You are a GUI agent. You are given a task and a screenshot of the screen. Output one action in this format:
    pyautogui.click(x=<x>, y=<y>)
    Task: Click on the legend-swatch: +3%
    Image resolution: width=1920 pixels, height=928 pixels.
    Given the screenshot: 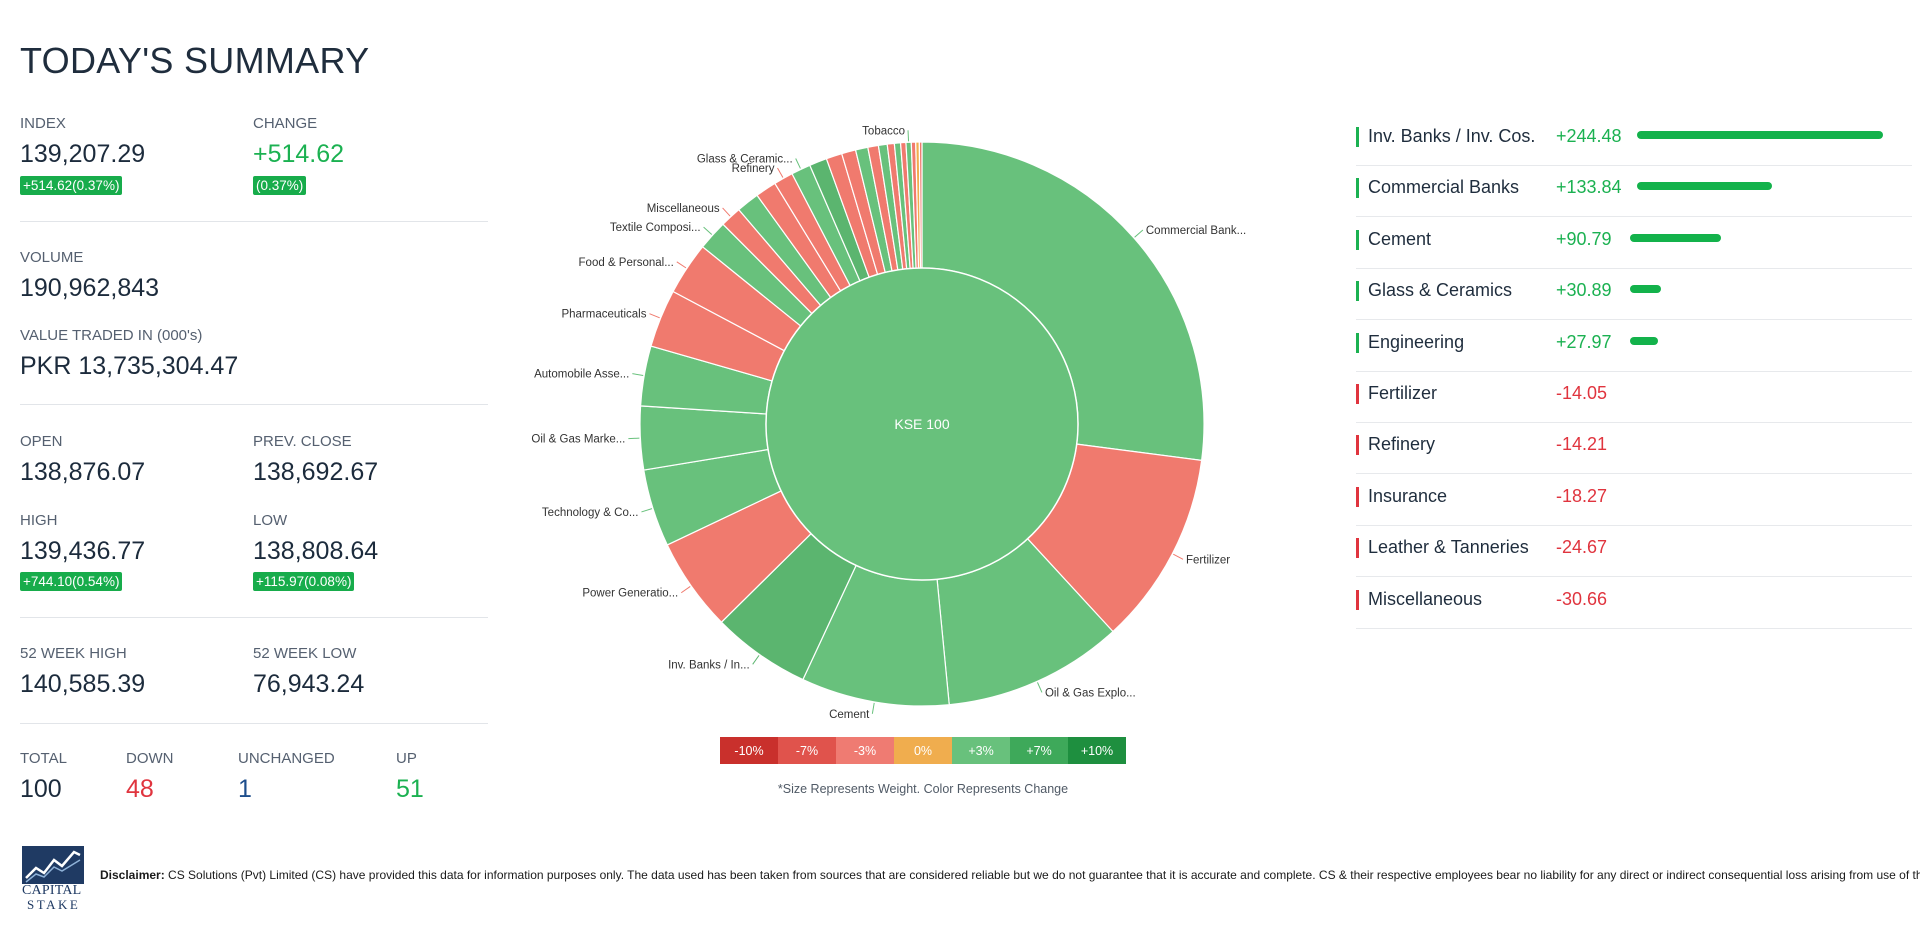 What is the action you would take?
    pyautogui.click(x=981, y=750)
    